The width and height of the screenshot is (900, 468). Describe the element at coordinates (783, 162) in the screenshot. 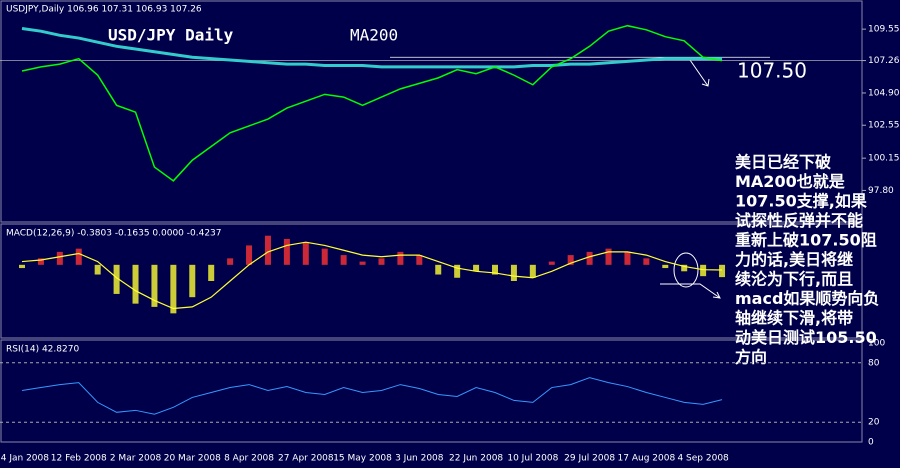

I see `note: 美日已经下破` at that location.